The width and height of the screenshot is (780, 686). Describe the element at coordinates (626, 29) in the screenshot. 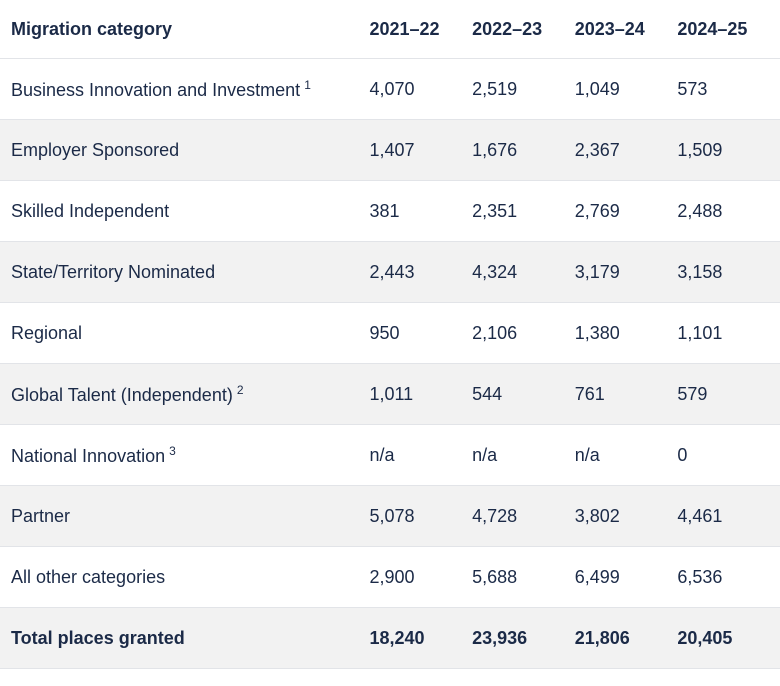

I see `header-cell: 2023–24` at that location.